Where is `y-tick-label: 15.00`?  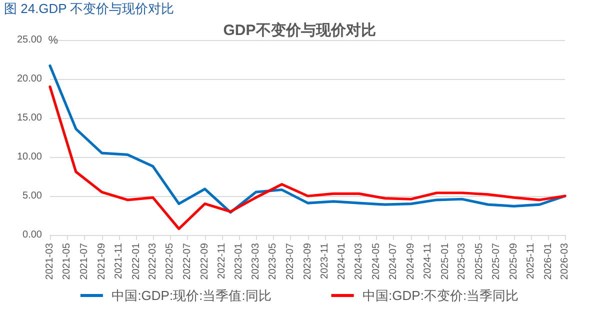 y-tick-label: 15.00 is located at coordinates (29, 118).